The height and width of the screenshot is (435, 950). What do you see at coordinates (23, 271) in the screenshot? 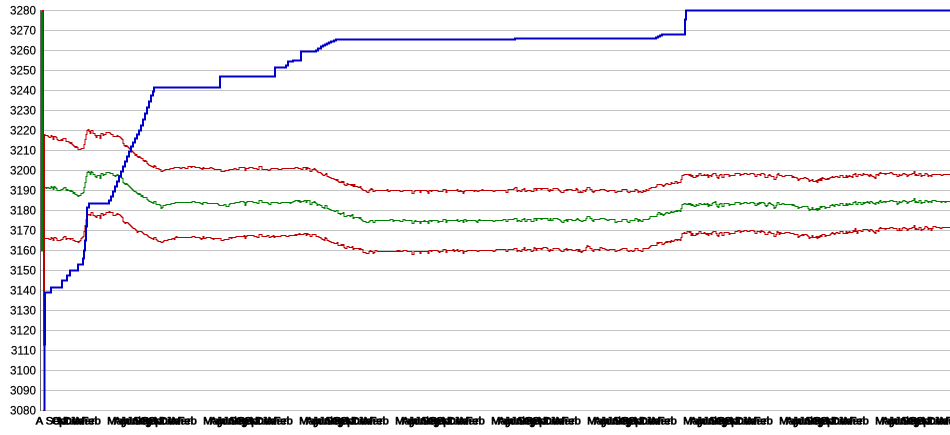
I see `svg-text: 3150` at bounding box center [23, 271].